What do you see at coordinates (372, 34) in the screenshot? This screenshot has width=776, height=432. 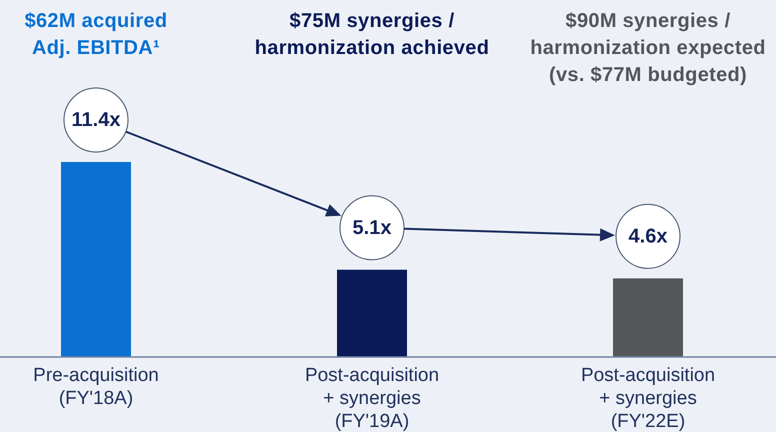 I see `text: $75M synergies / harmonization achieved` at bounding box center [372, 34].